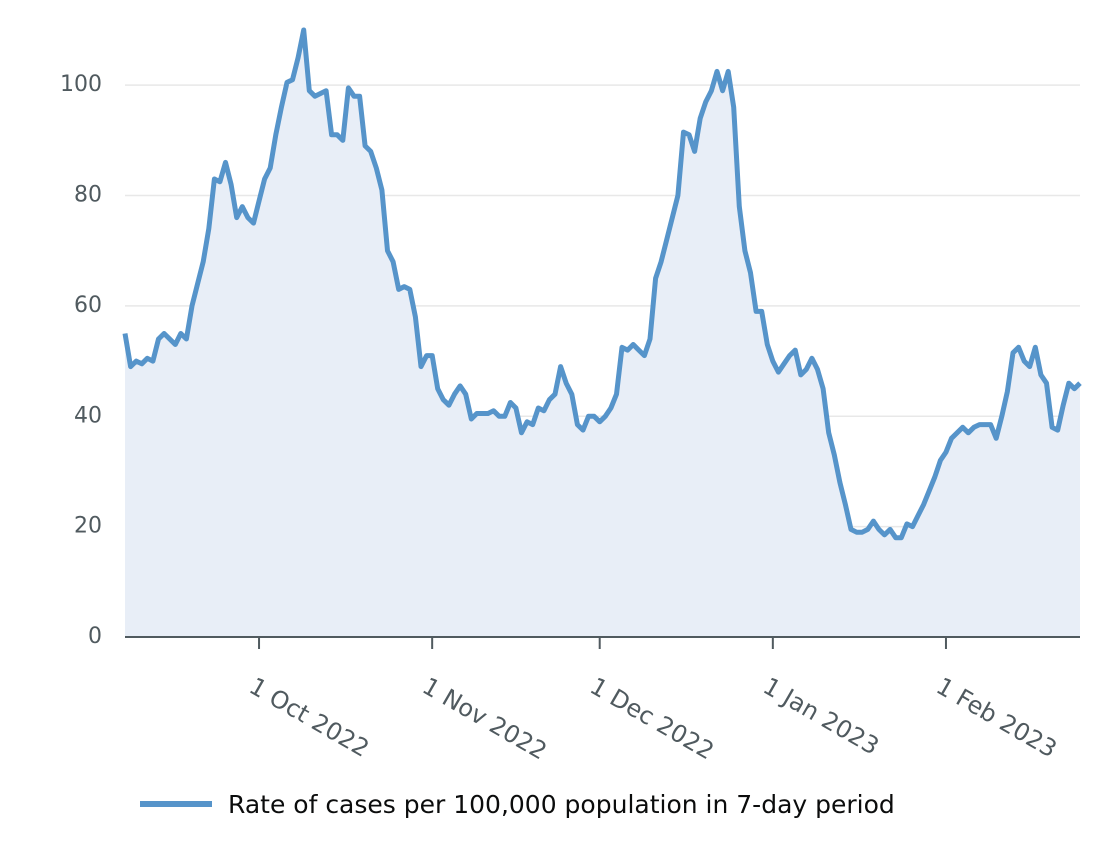  Describe the element at coordinates (485, 718) in the screenshot. I see `x-tick-label: 1 Nov 2022` at that location.